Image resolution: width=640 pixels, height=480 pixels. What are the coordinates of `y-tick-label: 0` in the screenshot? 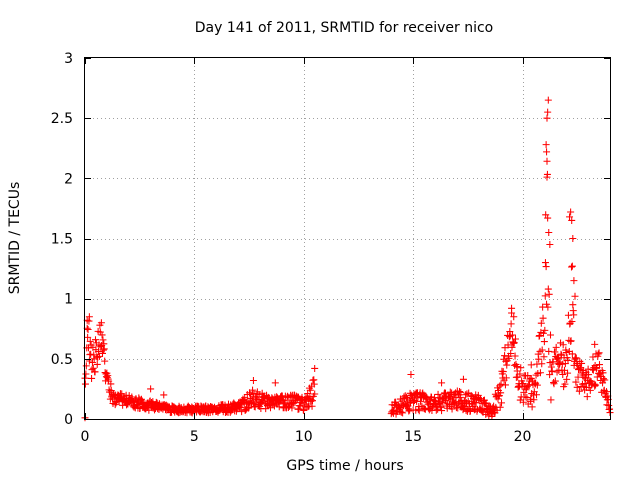 It's located at (68, 420).